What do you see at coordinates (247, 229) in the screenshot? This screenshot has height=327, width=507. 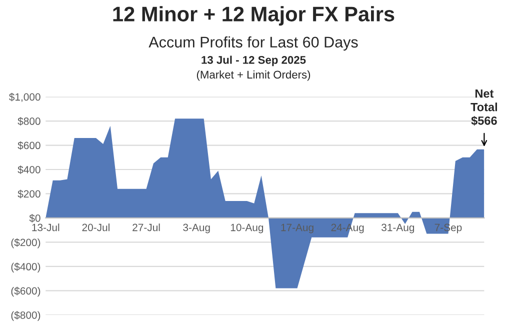 I see `x-tick-label: 10-Aug` at bounding box center [247, 229].